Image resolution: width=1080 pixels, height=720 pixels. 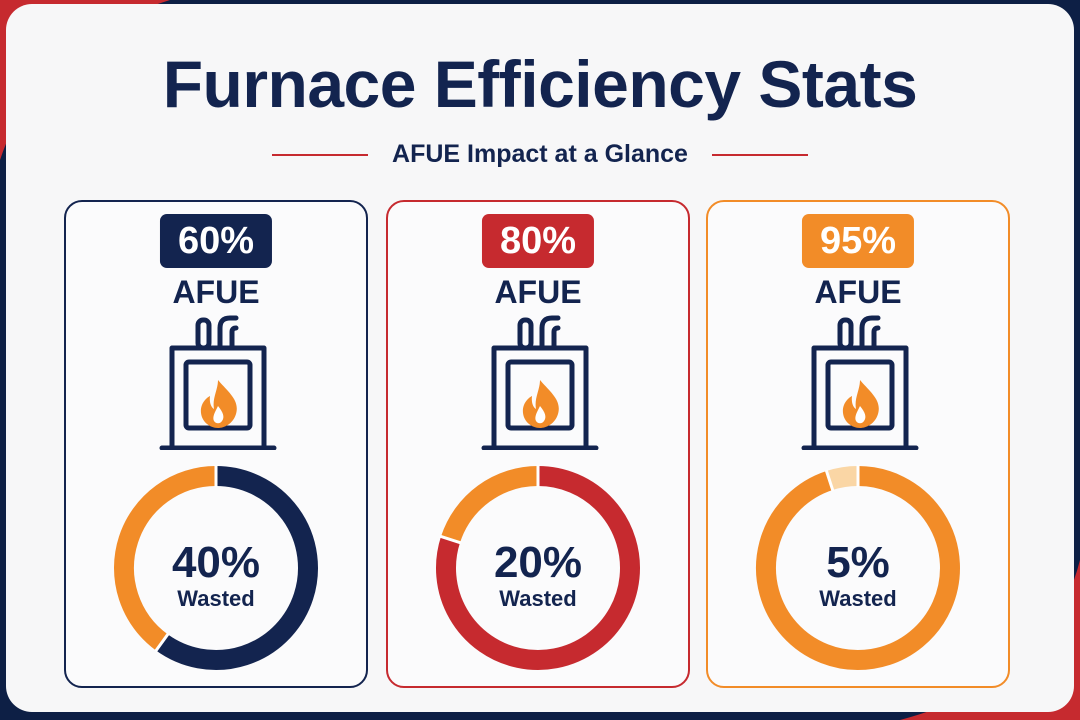 What do you see at coordinates (538, 562) in the screenshot?
I see `wasted-percentage: 20%` at bounding box center [538, 562].